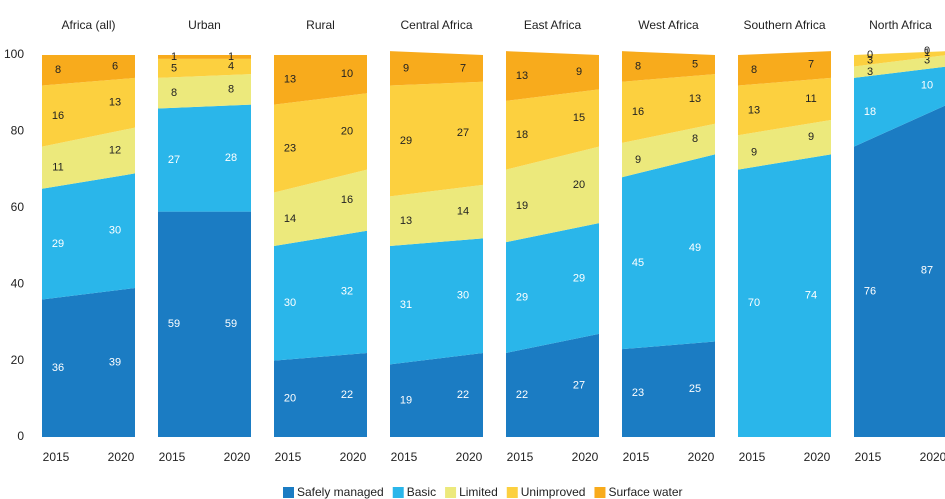 The width and height of the screenshot is (945, 499). I want to click on panel-title: Africa (all), so click(88, 25).